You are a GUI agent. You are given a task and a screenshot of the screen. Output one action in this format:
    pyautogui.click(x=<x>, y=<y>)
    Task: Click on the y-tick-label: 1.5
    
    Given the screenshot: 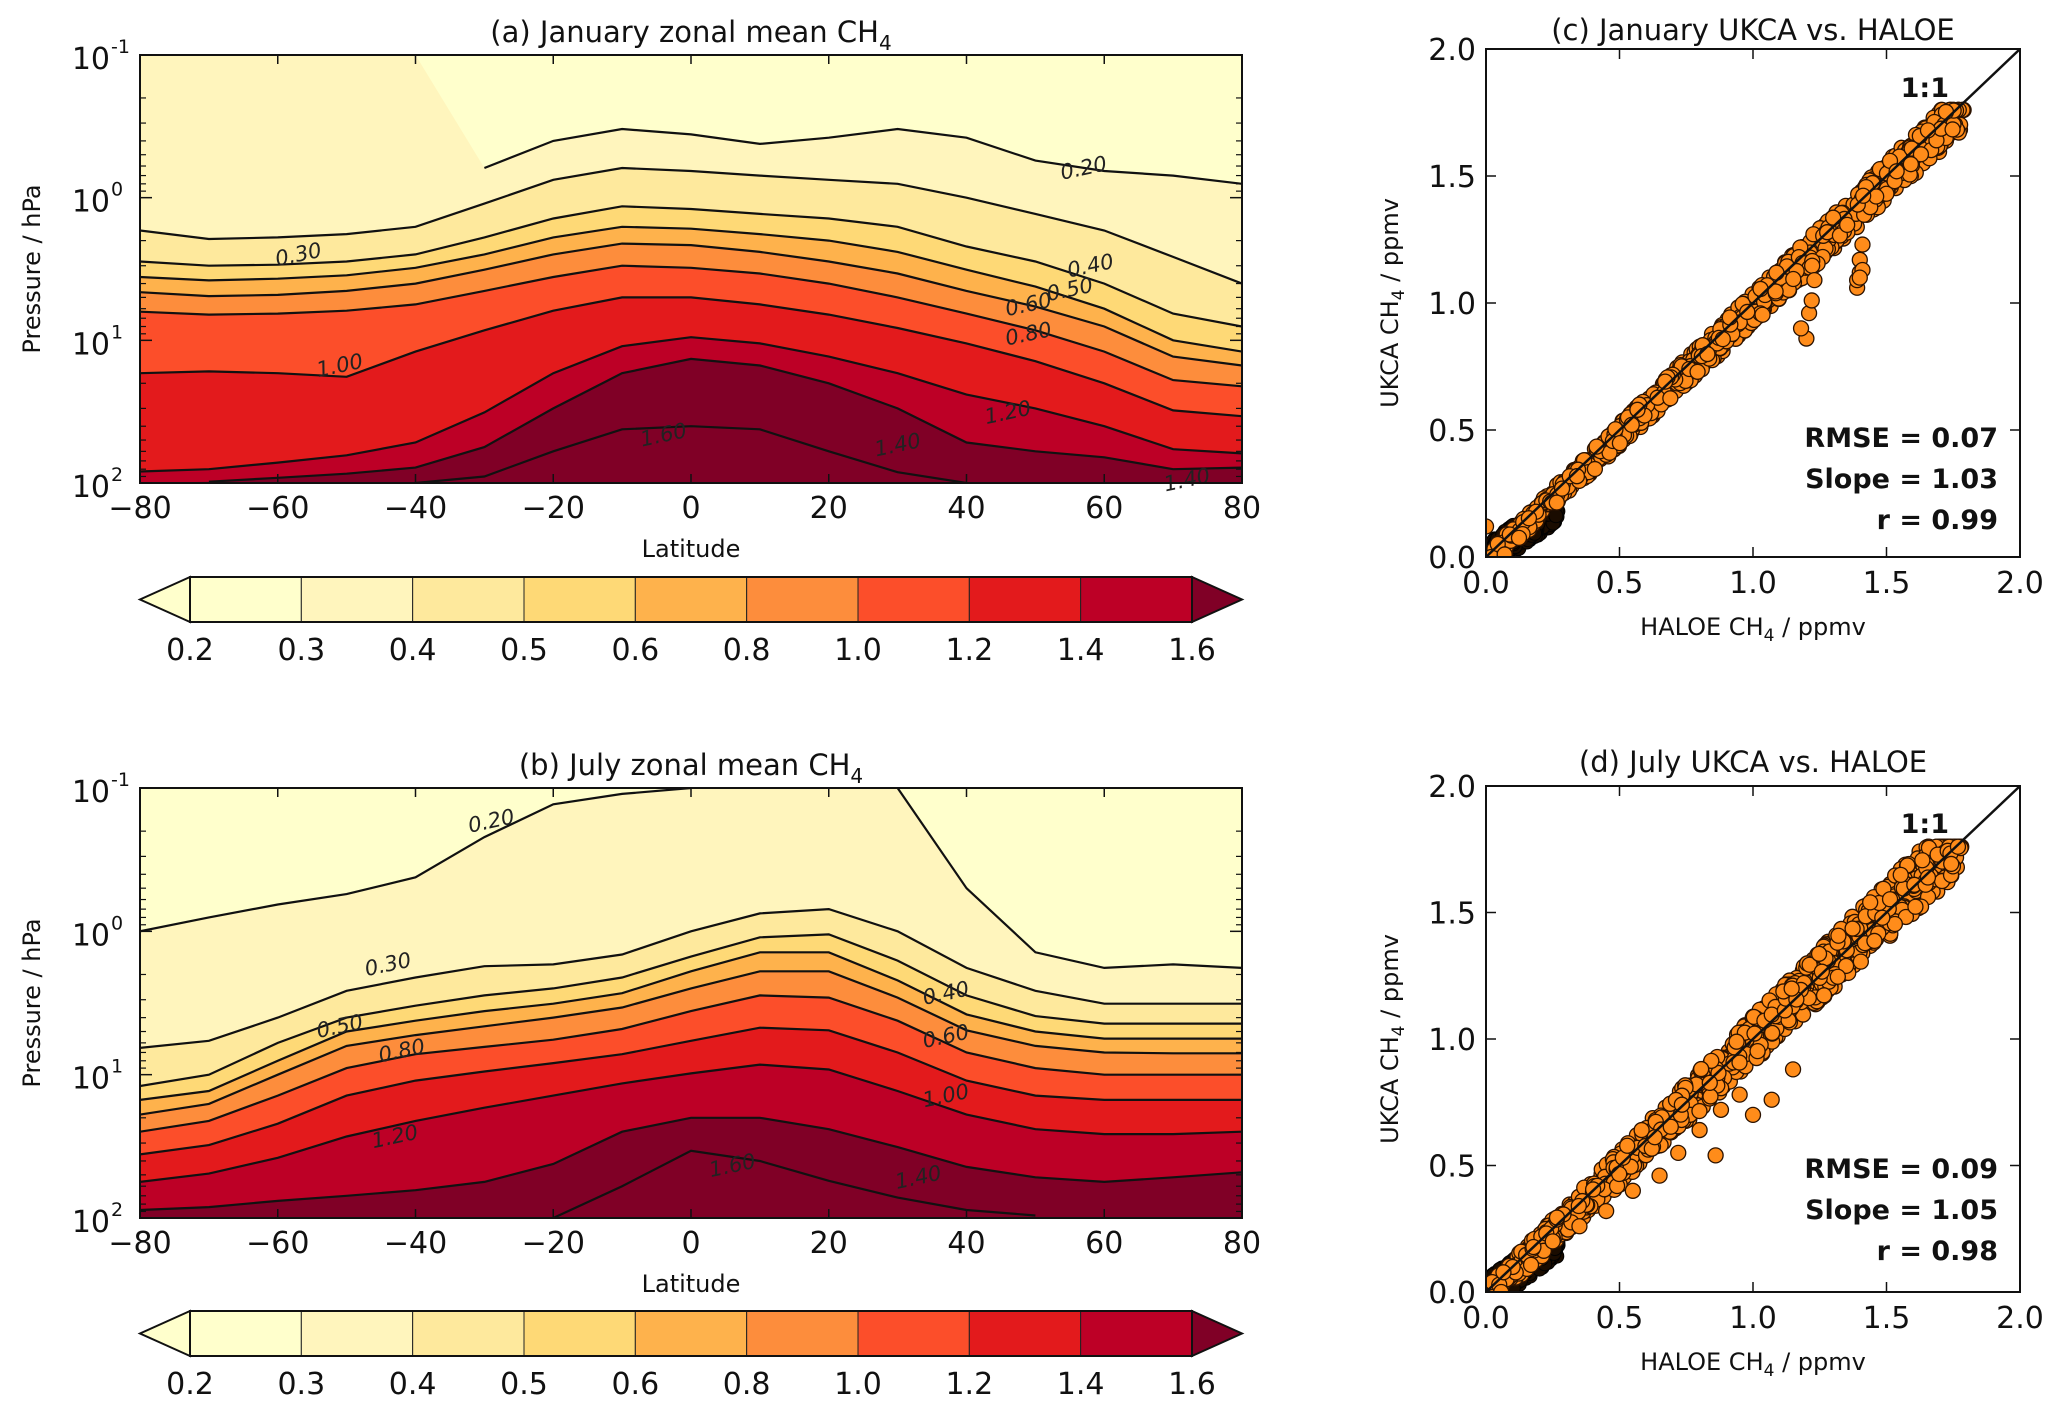 What is the action you would take?
    pyautogui.click(x=1452, y=177)
    